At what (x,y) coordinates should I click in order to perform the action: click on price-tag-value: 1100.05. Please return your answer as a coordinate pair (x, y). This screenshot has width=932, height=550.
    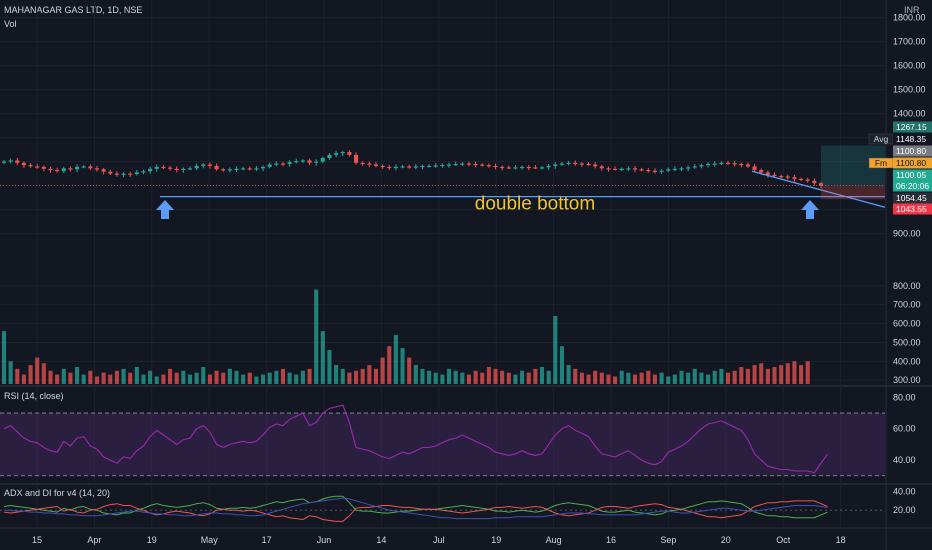
    Looking at the image, I should click on (911, 175).